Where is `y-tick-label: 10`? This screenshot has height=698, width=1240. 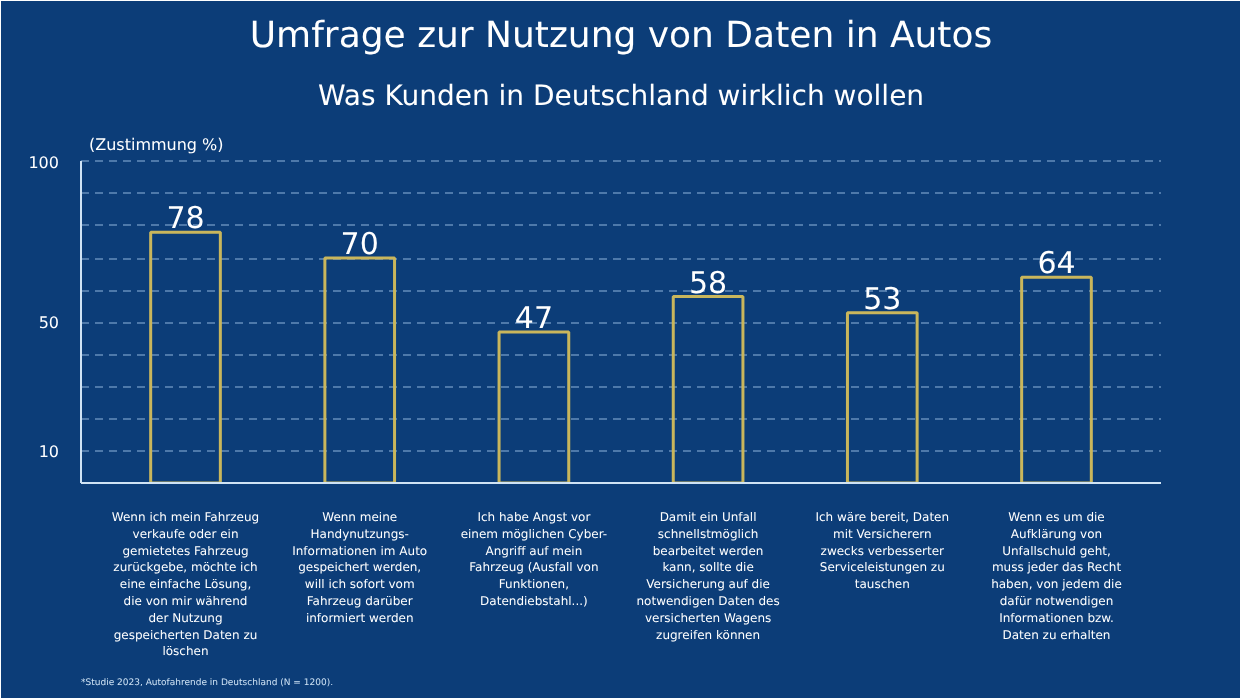
y-tick-label: 10 is located at coordinates (49, 451).